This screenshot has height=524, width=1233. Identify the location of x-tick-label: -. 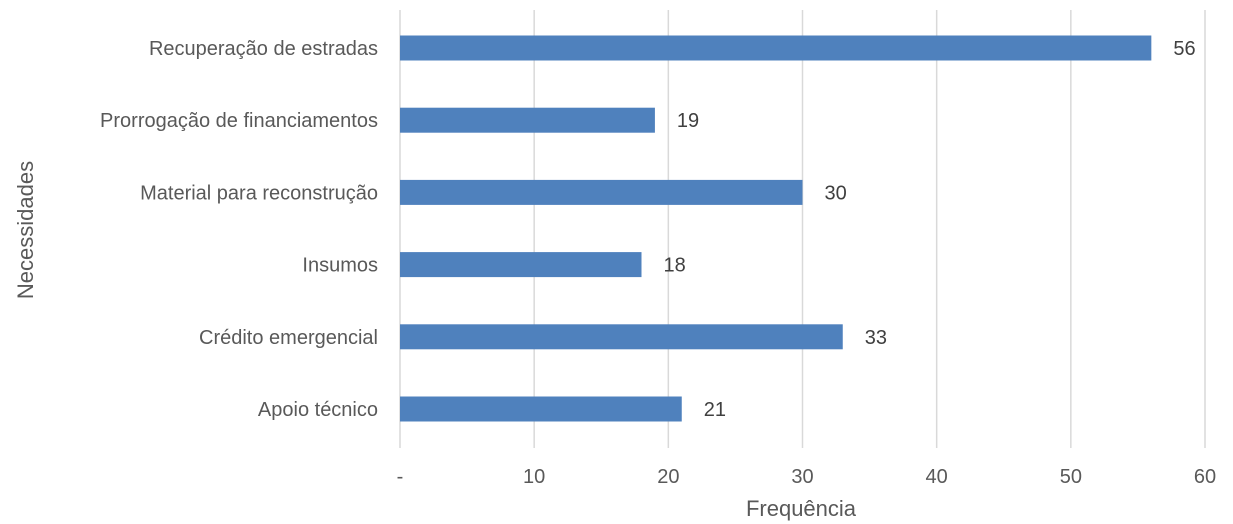
(400, 477).